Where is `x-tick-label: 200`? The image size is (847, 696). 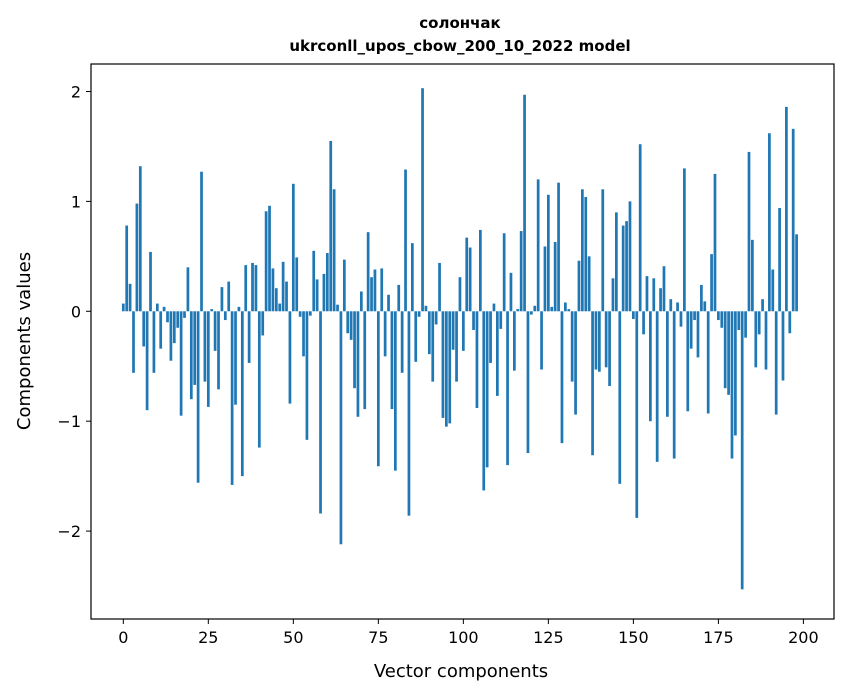
x-tick-label: 200 is located at coordinates (803, 637).